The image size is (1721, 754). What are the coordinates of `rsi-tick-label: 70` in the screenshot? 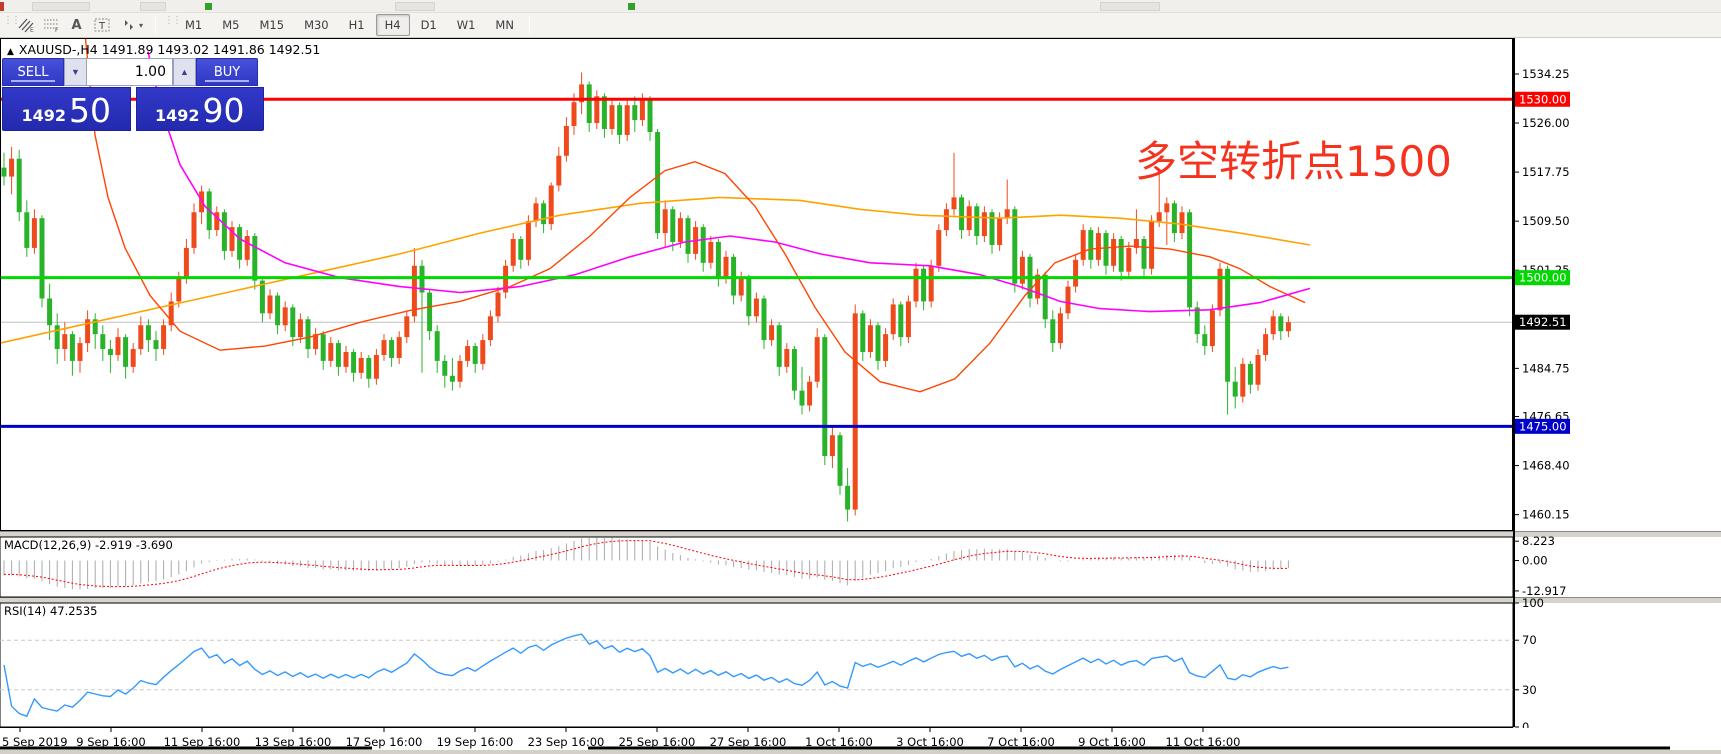 It's located at (1529, 640).